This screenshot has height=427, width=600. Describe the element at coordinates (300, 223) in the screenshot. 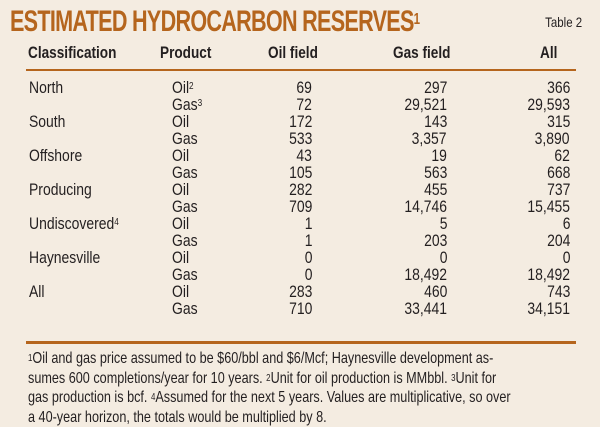

I see `table-row: Undiscovered4 Oil 1 5 6` at that location.